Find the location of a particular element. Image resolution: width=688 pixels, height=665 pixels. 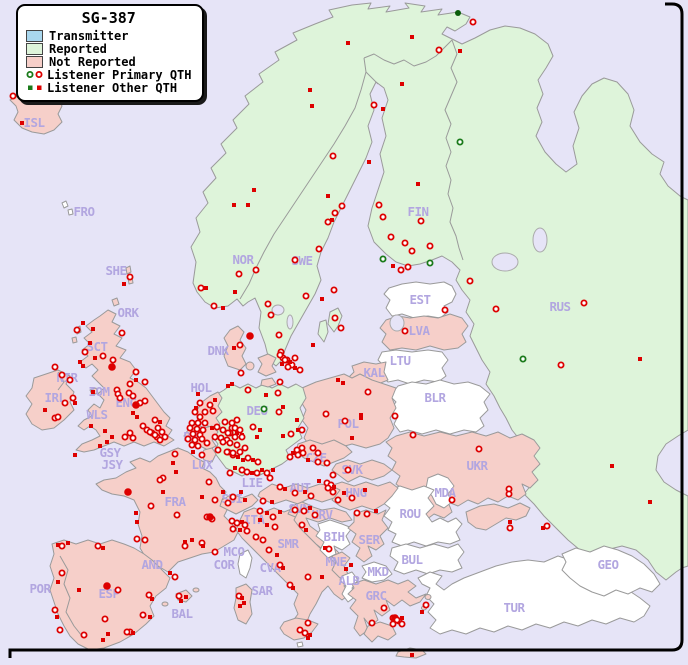

reported-swatch is located at coordinates (34, 48).